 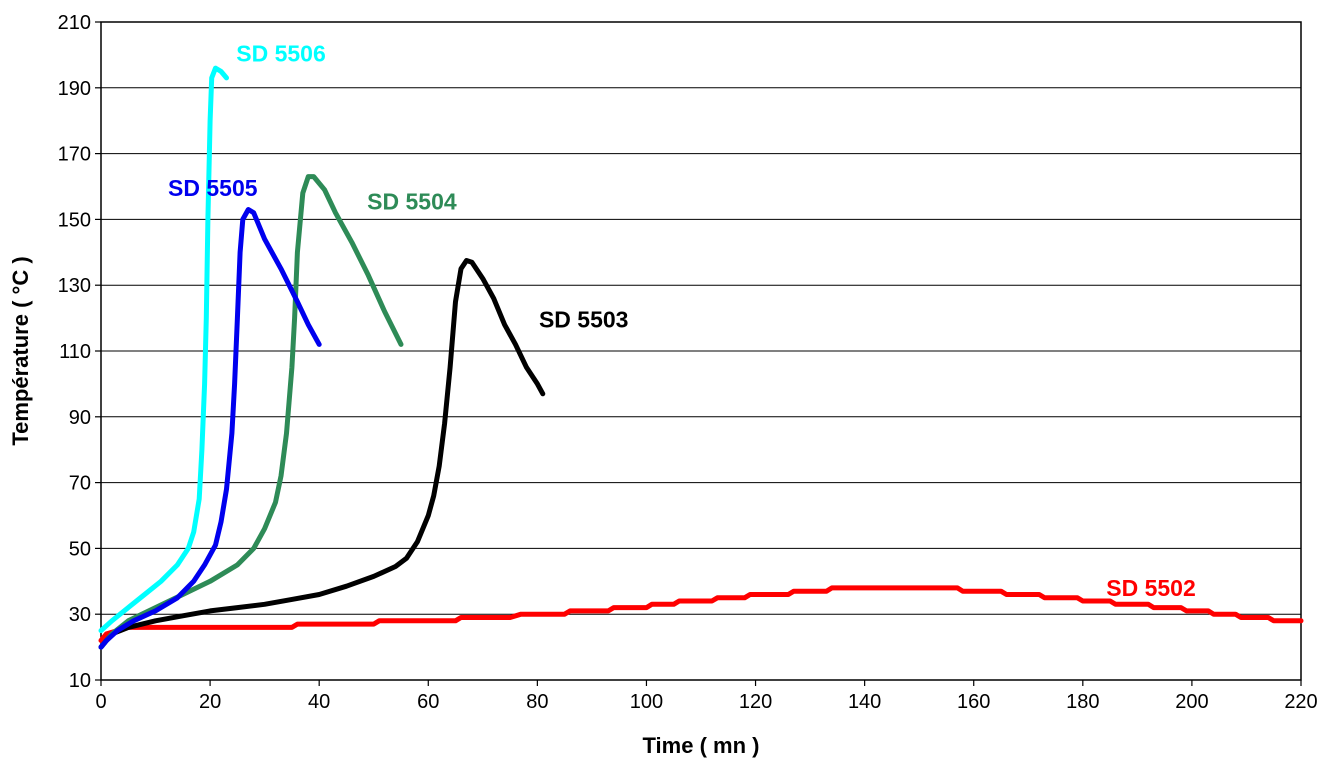 What do you see at coordinates (1082, 702) in the screenshot?
I see `x-tick-label: 180` at bounding box center [1082, 702].